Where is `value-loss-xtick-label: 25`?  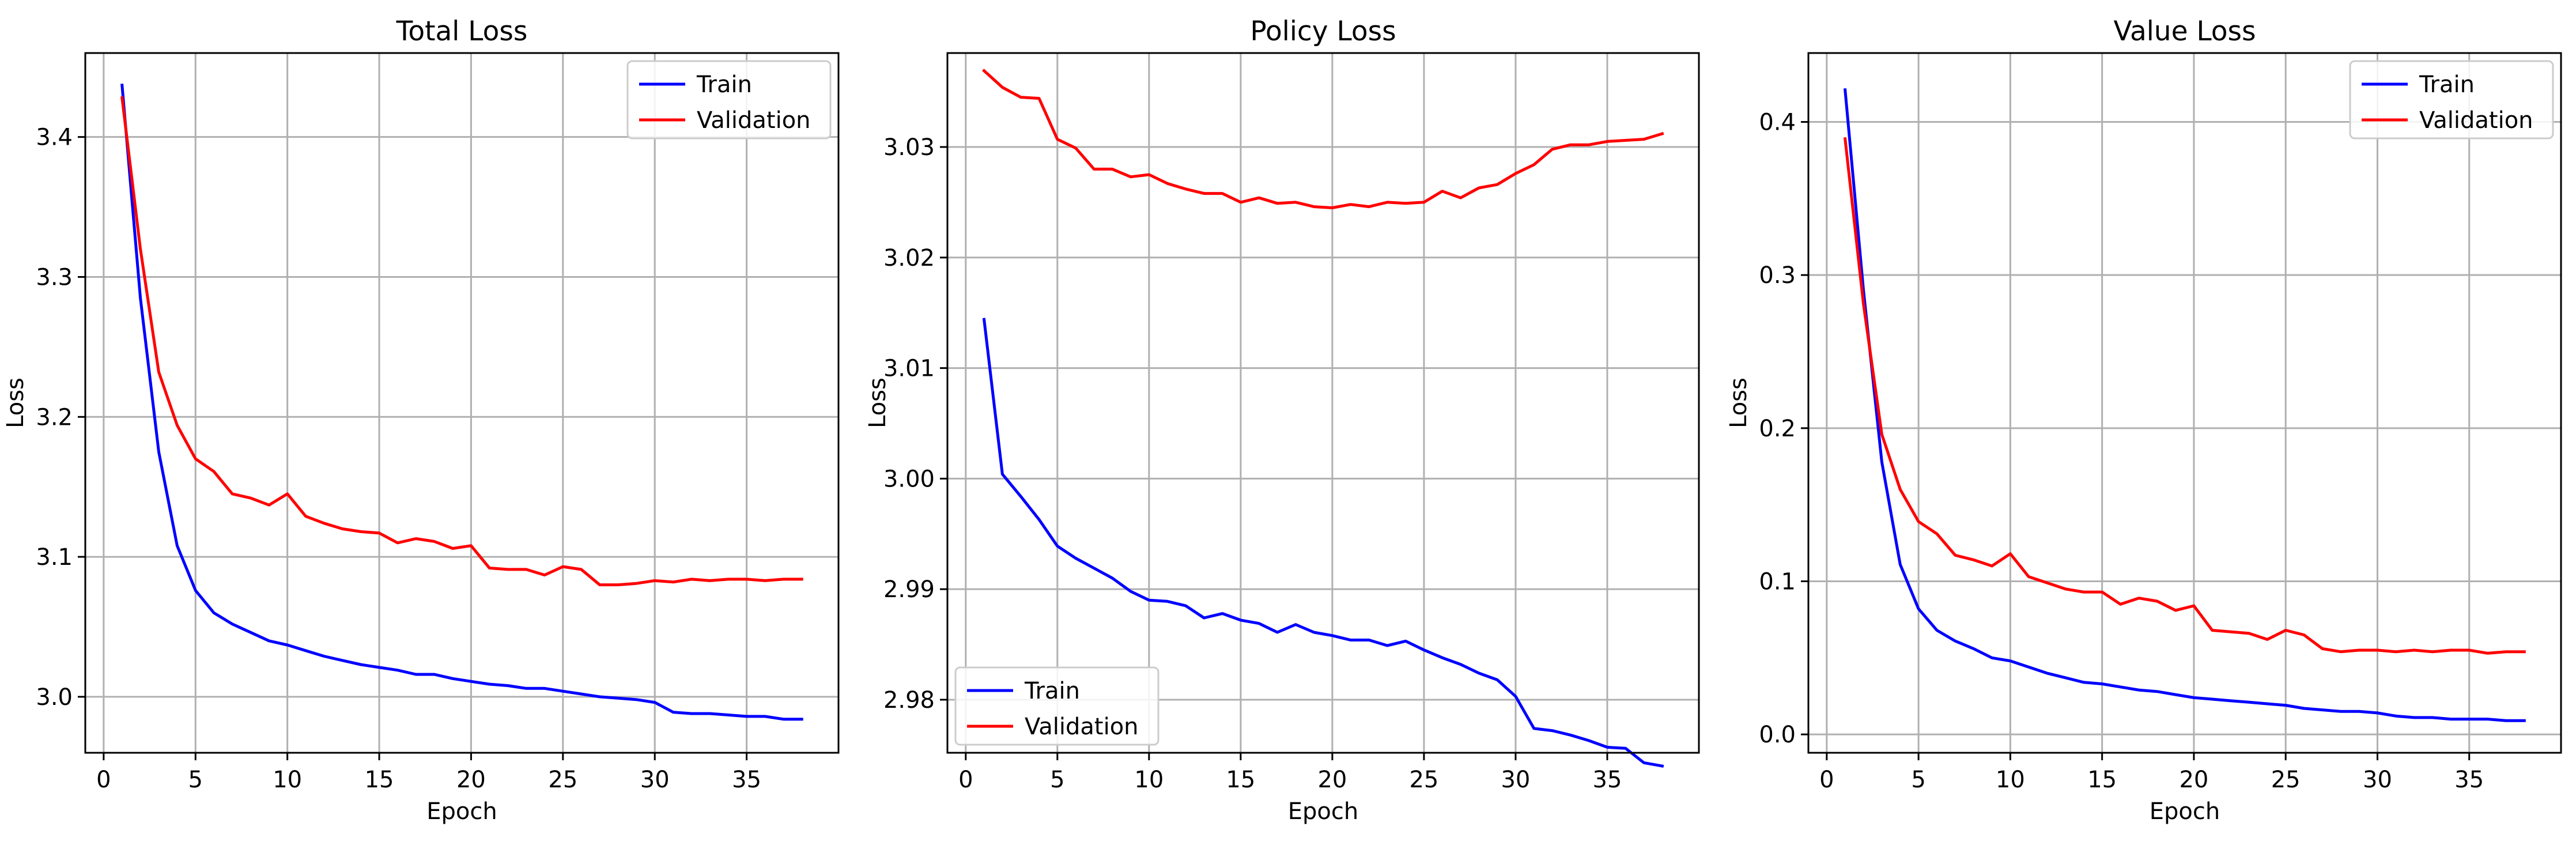
value-loss-xtick-label: 25 is located at coordinates (2286, 780).